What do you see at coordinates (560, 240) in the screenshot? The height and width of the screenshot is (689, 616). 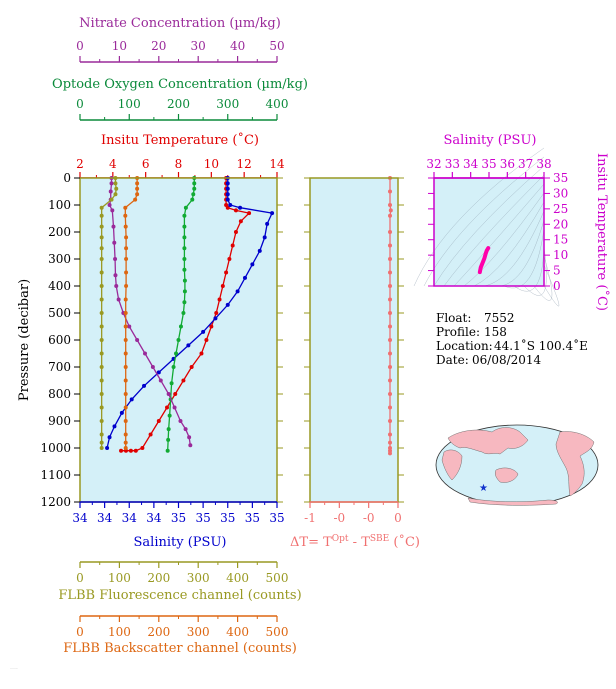 I see `ts-temp-tick-label: 15` at bounding box center [560, 240].